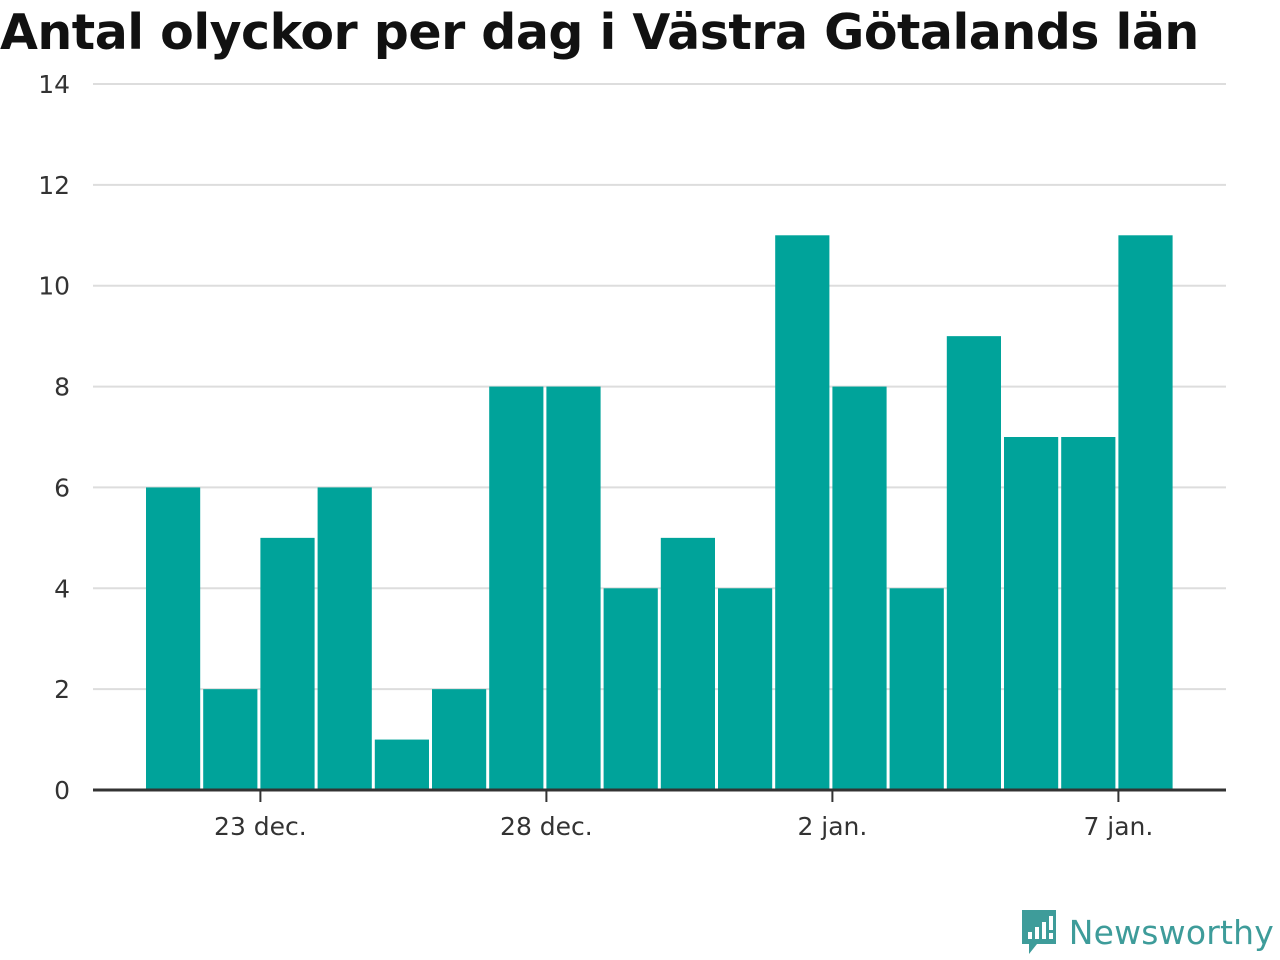 The width and height of the screenshot is (1280, 960). I want to click on x-axis: 23 dec. 28 dec. 2 jan. 7 jan., so click(659, 814).